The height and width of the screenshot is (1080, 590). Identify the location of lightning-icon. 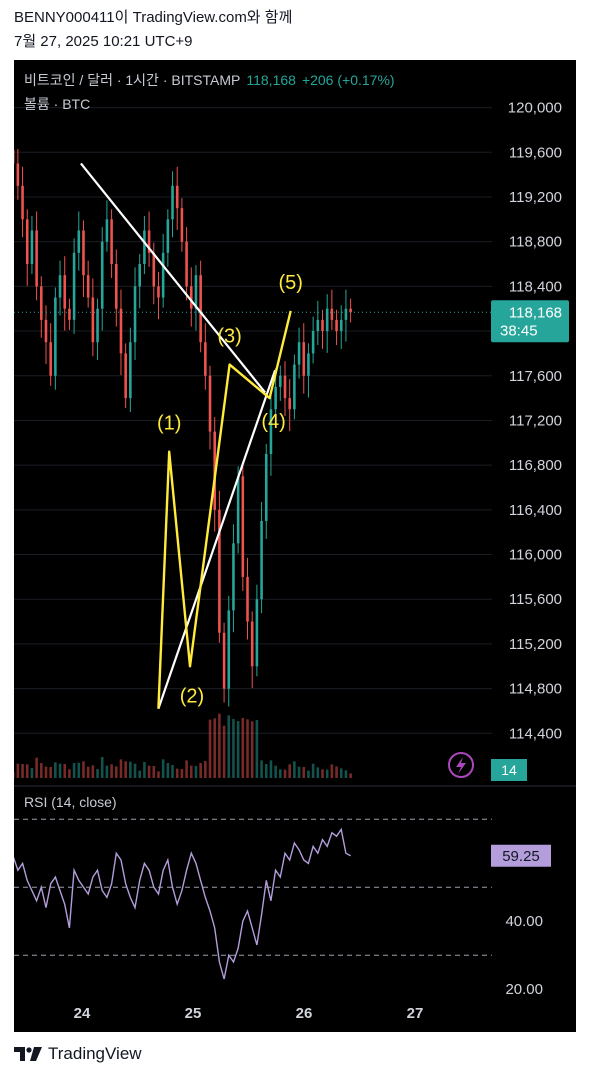
(461, 765).